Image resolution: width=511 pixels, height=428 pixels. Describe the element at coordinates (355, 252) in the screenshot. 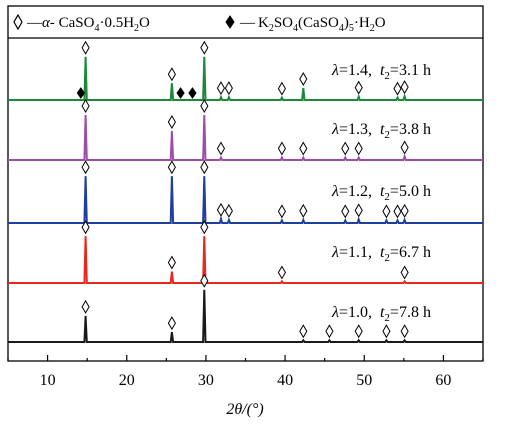

I see `series-label-part: =1.1,` at that location.